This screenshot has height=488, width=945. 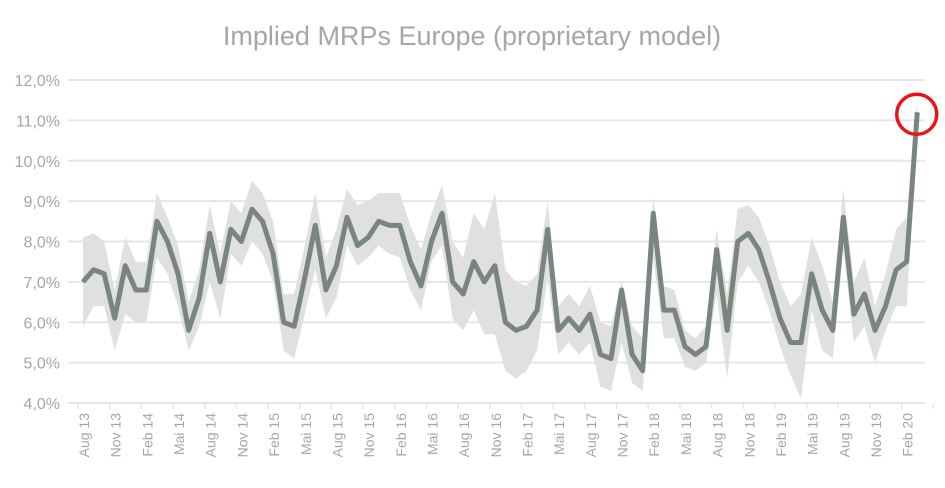 I want to click on y-tick-label: 4,0%, so click(x=42, y=404).